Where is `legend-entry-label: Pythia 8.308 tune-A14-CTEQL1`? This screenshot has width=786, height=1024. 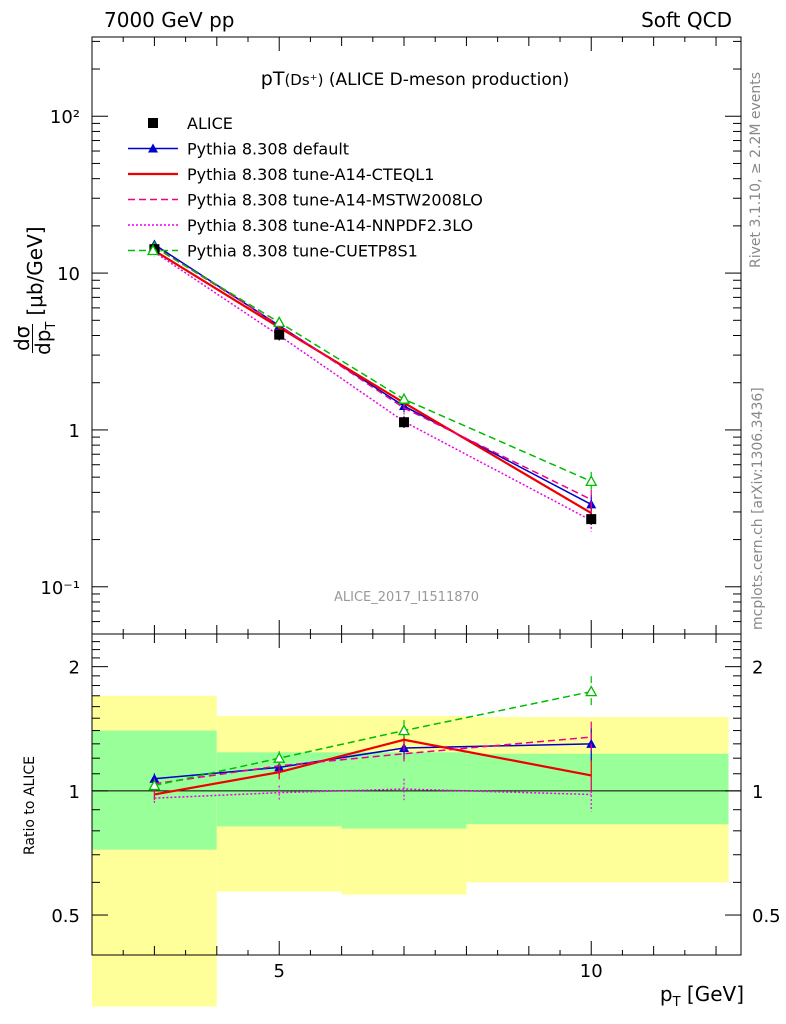 legend-entry-label: Pythia 8.308 tune-A14-CTEQL1 is located at coordinates (310, 174).